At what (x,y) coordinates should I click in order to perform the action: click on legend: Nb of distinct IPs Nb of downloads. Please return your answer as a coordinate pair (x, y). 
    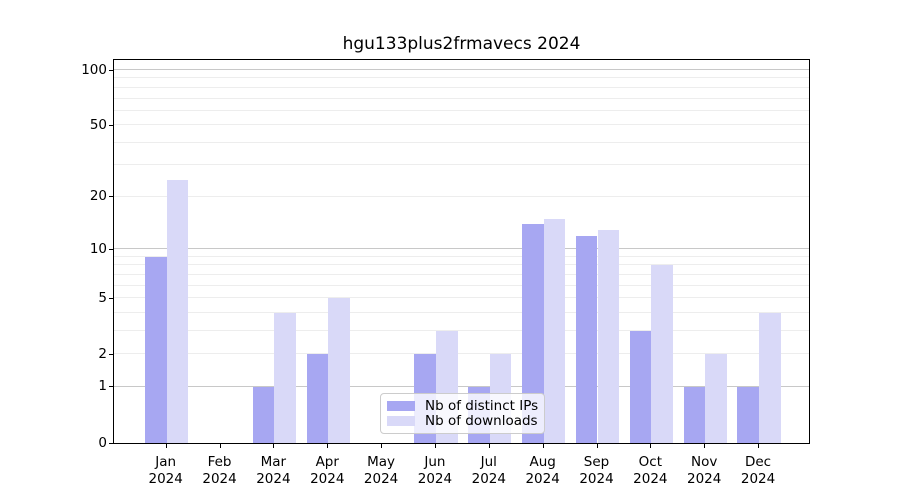
    Looking at the image, I should click on (462, 413).